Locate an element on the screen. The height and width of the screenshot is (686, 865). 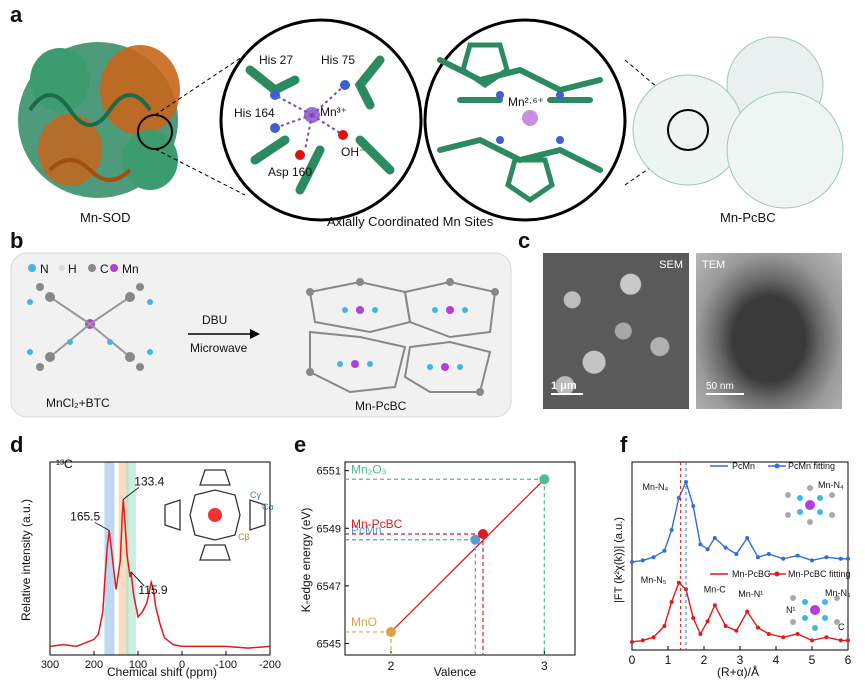
panel-b-synthesis: N H C Mn MnCl₂+BTC DBU Microwave Mn-PcBC is located at coordinates (261, 335).